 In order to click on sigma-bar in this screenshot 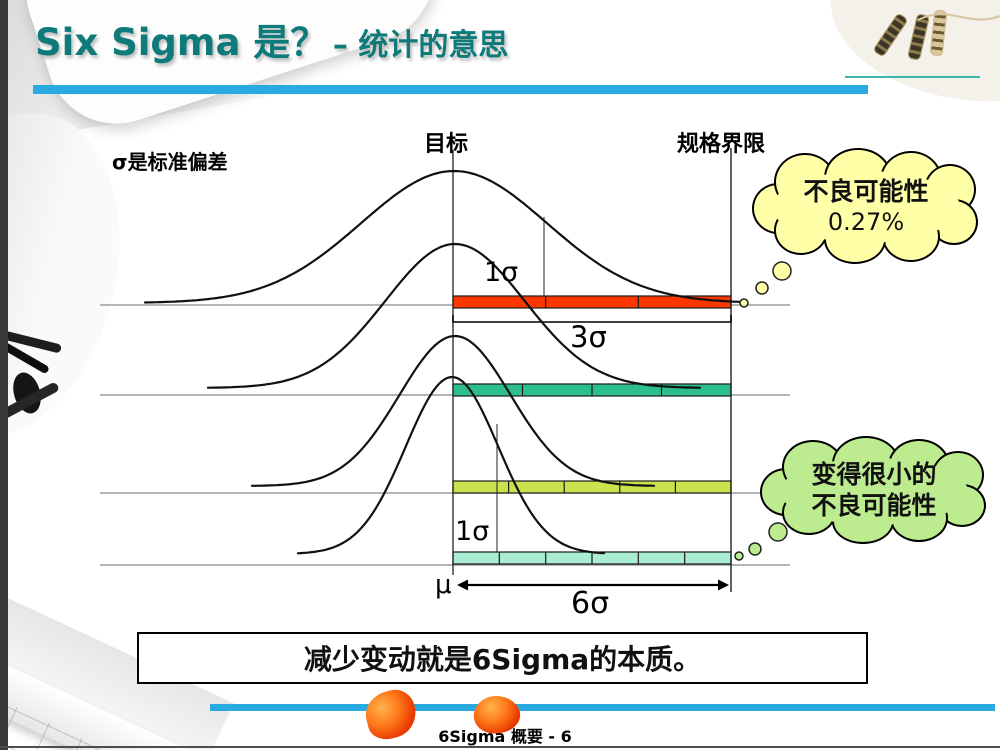, I will do `click(592, 487)`.